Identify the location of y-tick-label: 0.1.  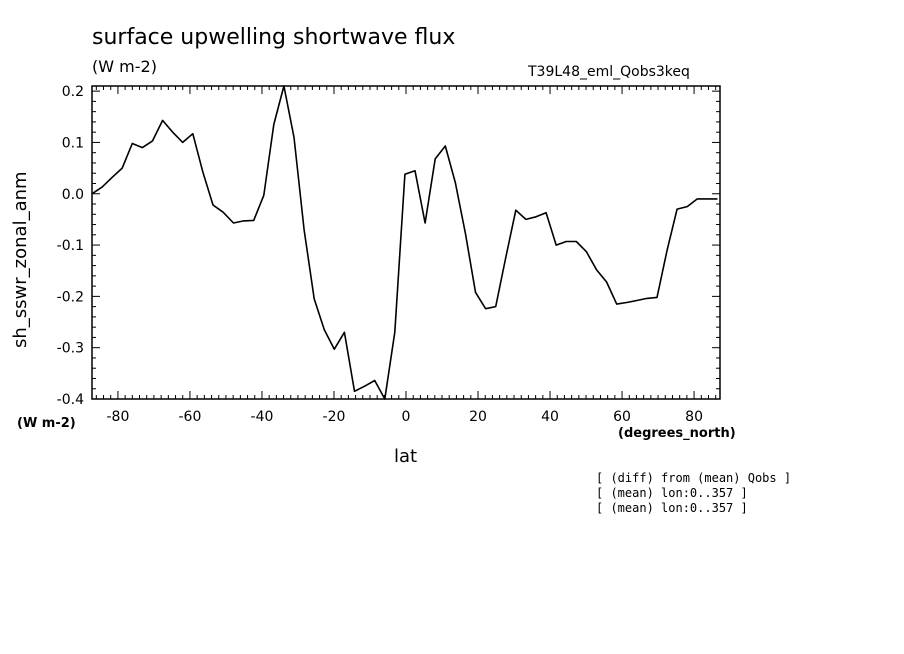
(73, 143).